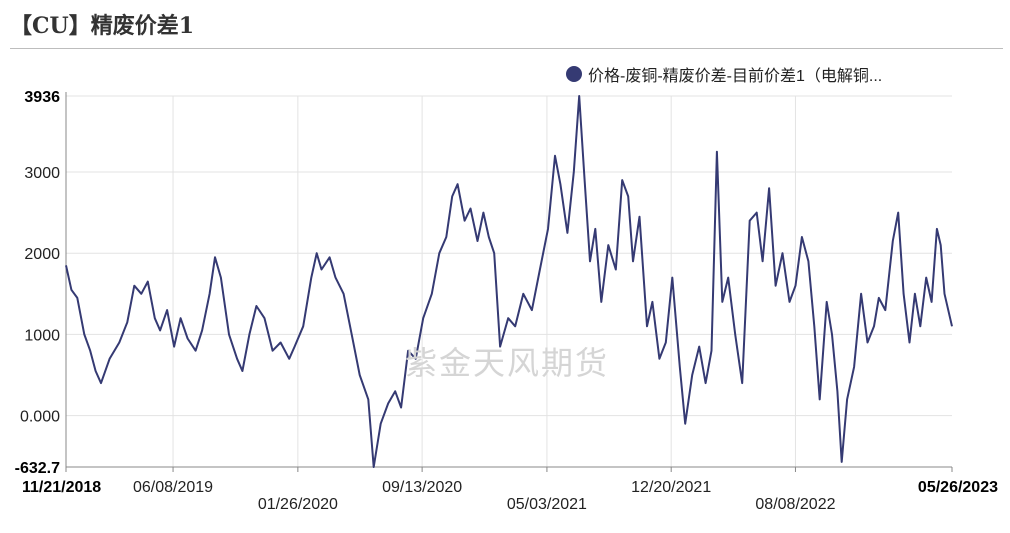 This screenshot has width=1010, height=533. Describe the element at coordinates (37, 468) in the screenshot. I see `y-tick-label: -632.7` at that location.